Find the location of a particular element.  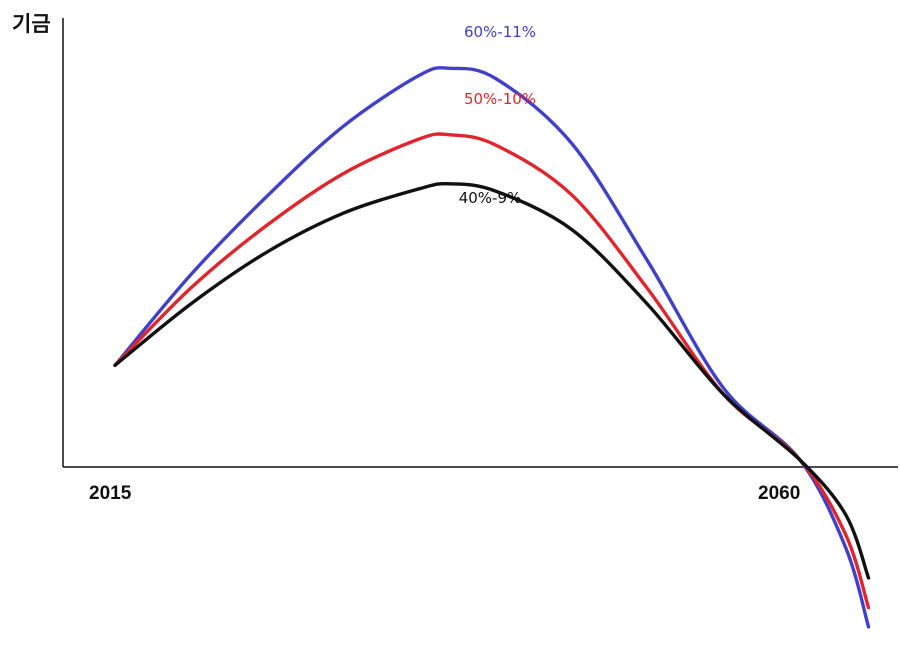

y-axis-label: 기금 is located at coordinates (31, 24).